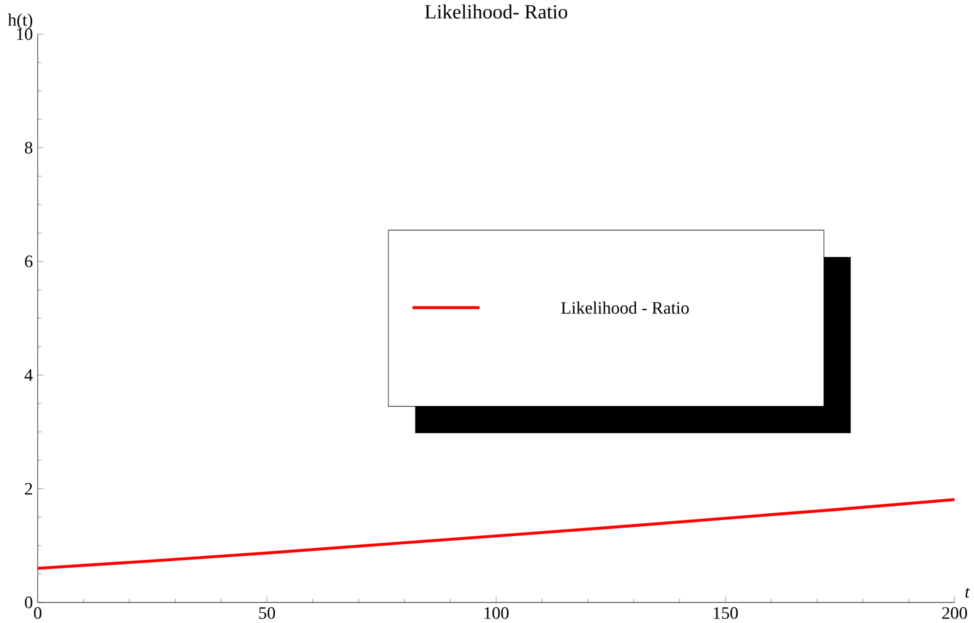 The width and height of the screenshot is (974, 623). Describe the element at coordinates (496, 612) in the screenshot. I see `x-tick-label: 100` at that location.